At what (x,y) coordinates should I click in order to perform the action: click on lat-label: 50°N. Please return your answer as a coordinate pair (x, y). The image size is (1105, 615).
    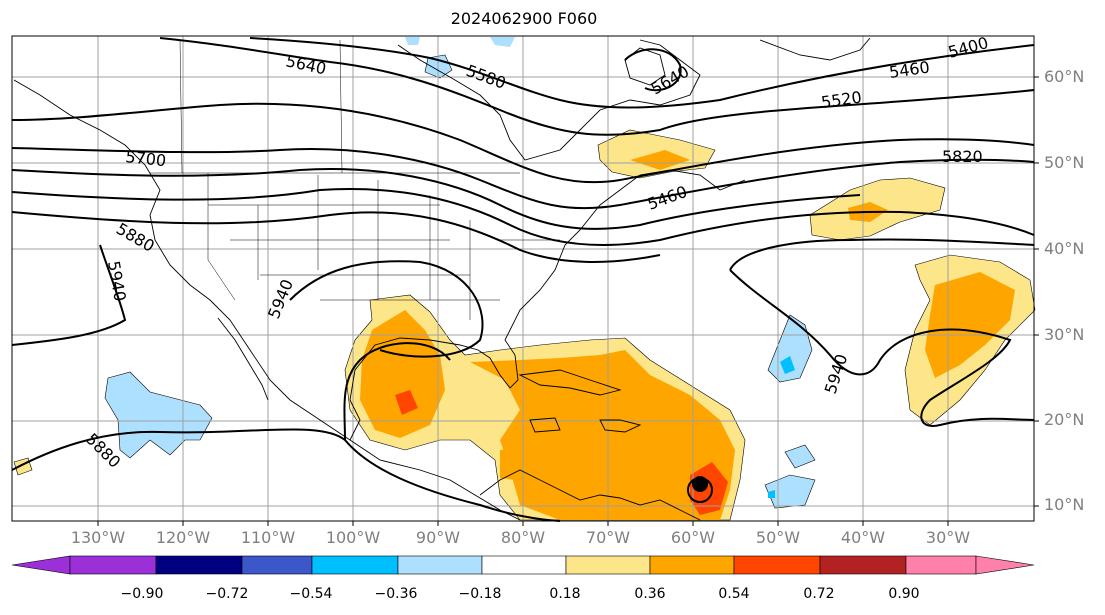
    Looking at the image, I should click on (1064, 162).